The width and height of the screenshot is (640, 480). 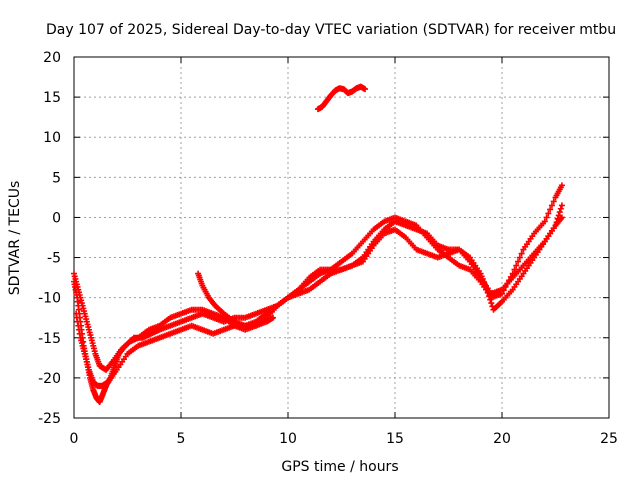 What do you see at coordinates (56, 178) in the screenshot?
I see `y-tick-label-6: 5` at bounding box center [56, 178].